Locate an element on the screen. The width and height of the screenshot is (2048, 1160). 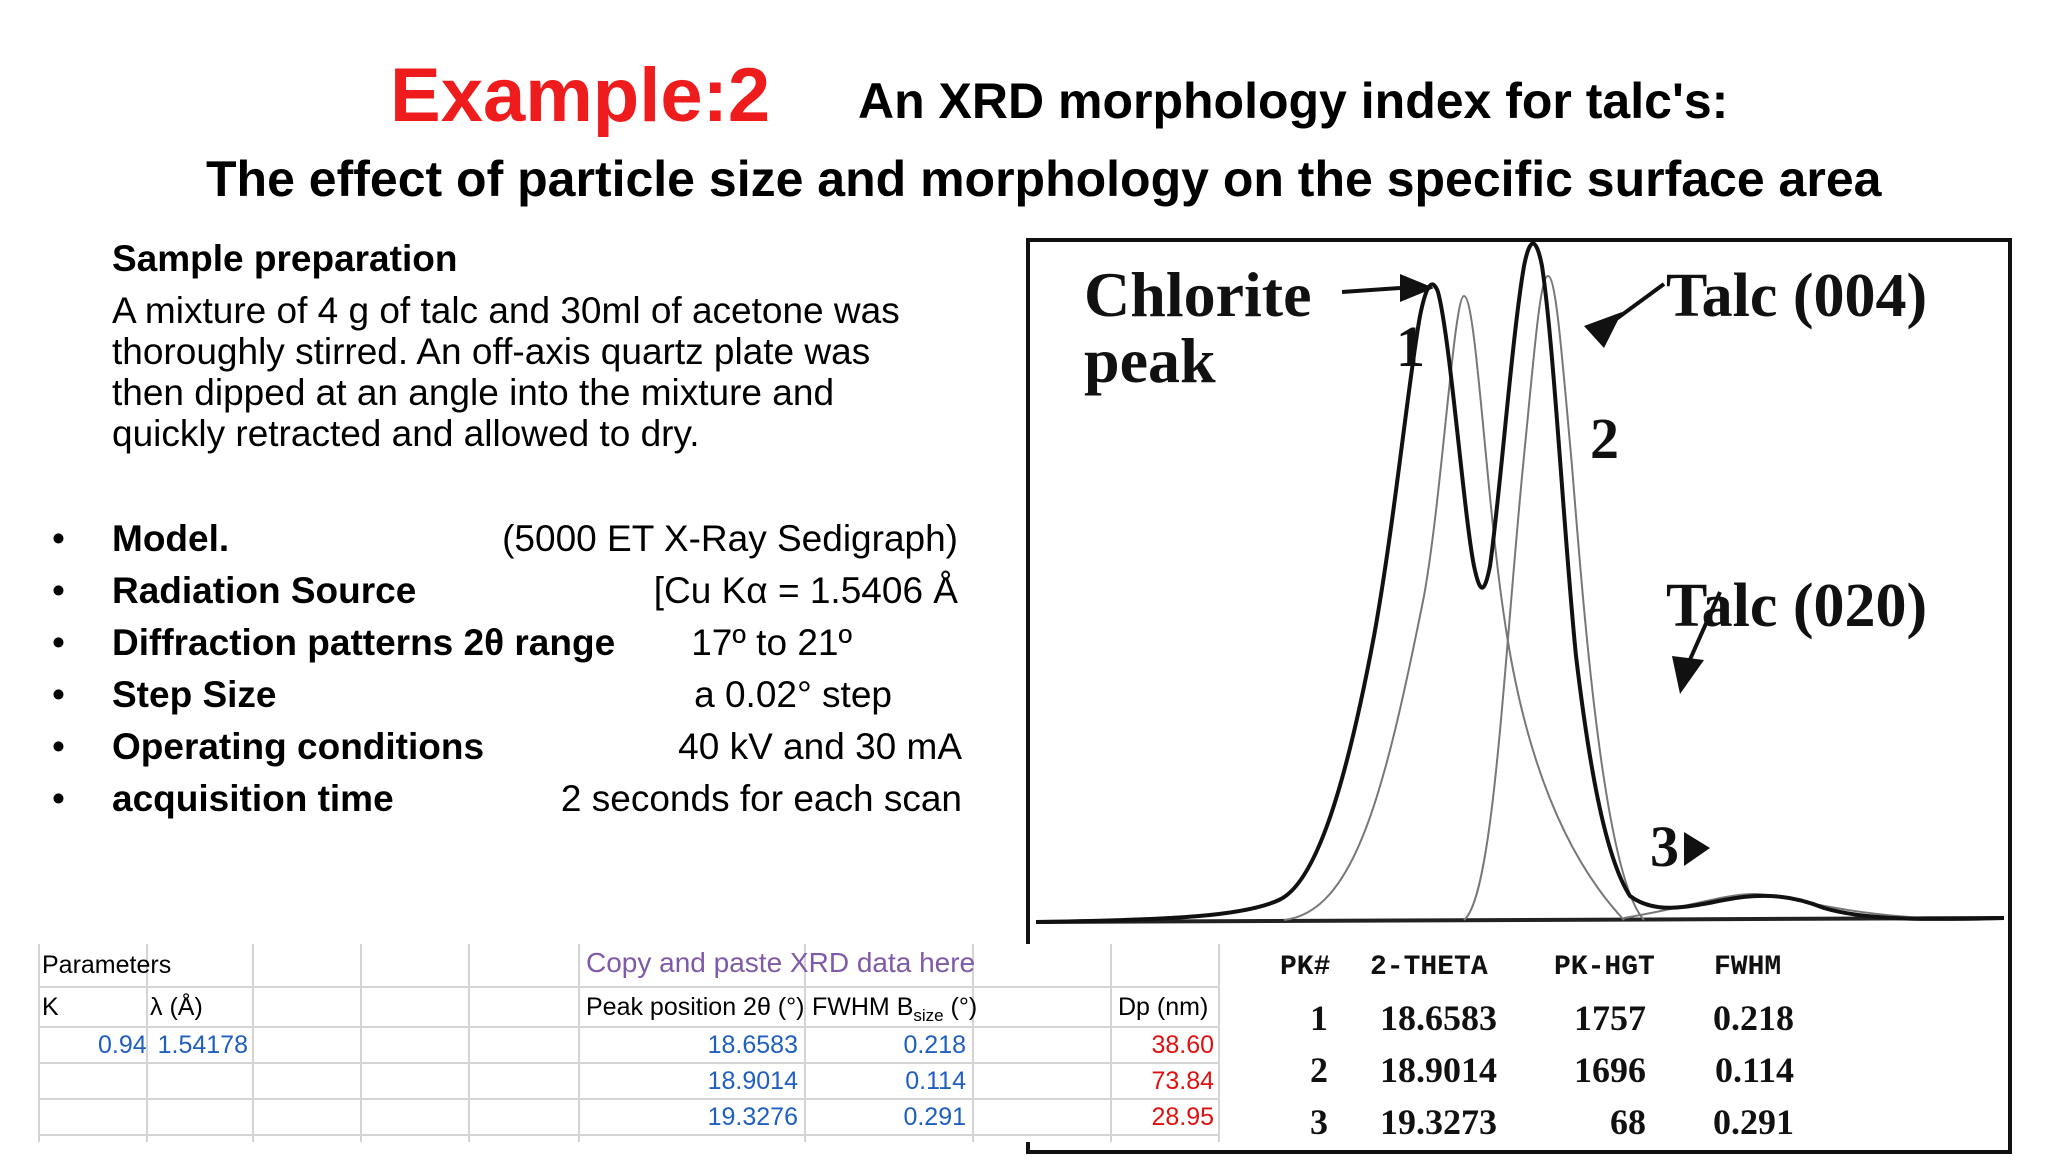
peak-table-header: FWHM is located at coordinates (1747, 967).